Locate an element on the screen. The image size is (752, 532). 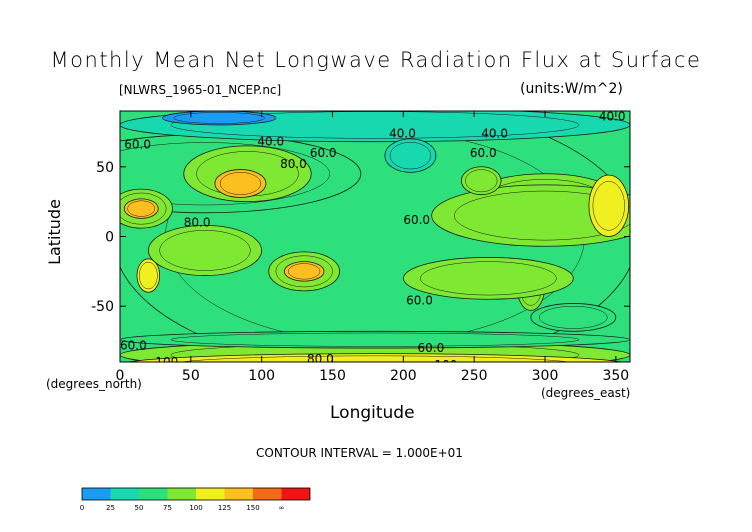
y-unit-note: (degrees_north) is located at coordinates (94, 384).